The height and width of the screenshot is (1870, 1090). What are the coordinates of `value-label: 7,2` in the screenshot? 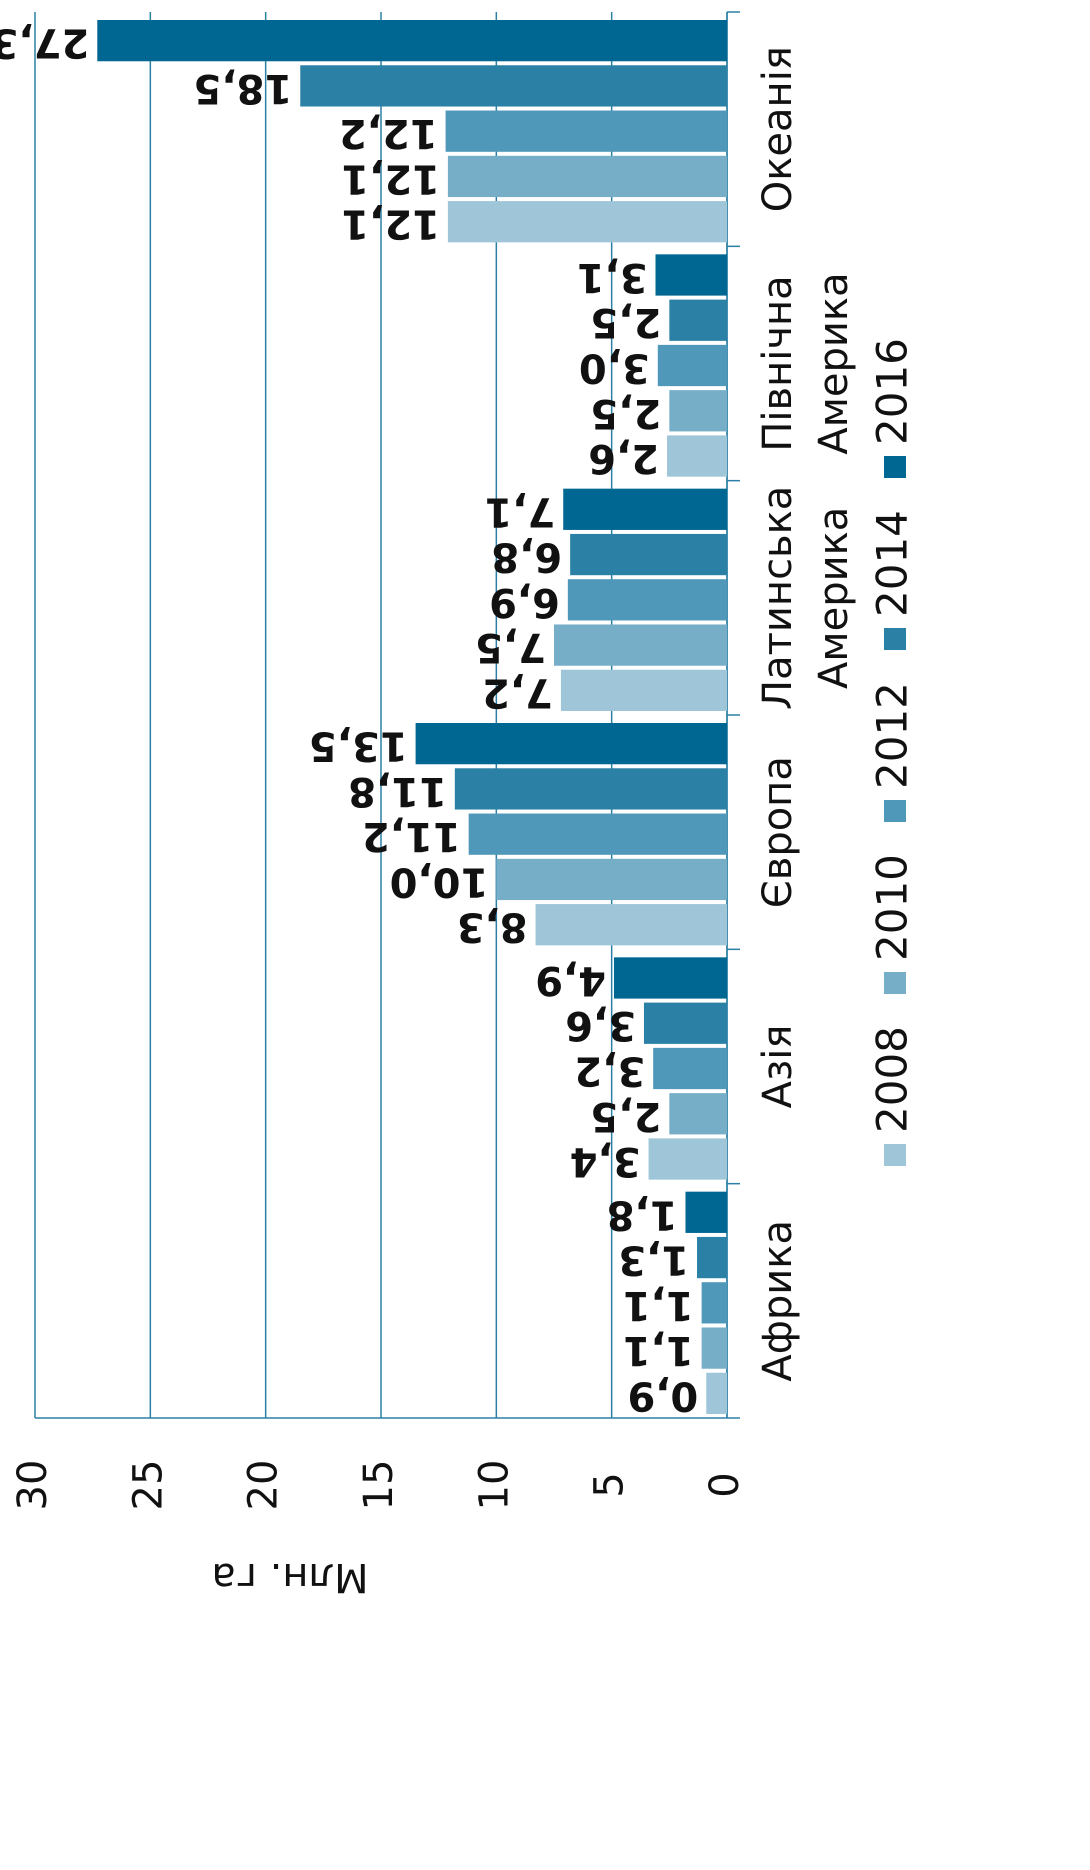 It's located at (517, 692).